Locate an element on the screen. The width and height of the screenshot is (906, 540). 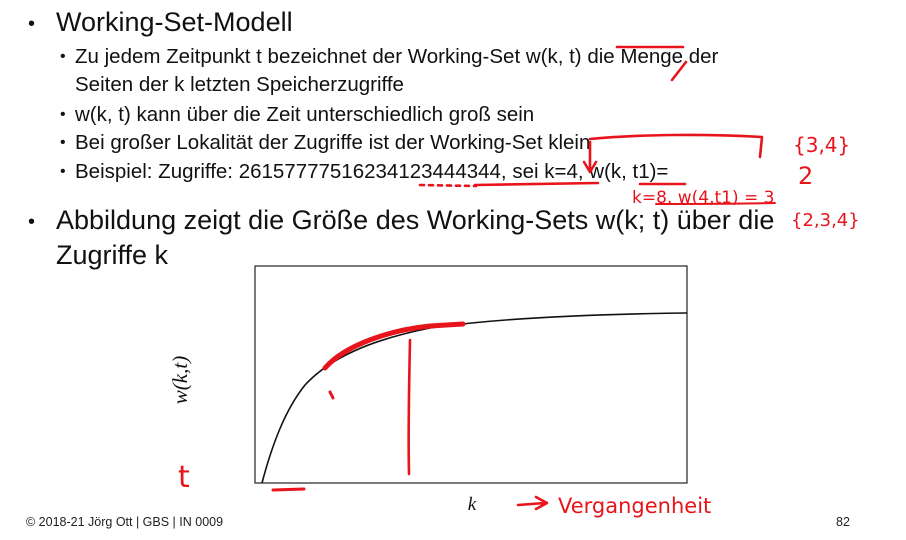
tick-mark is located at coordinates (331, 395).